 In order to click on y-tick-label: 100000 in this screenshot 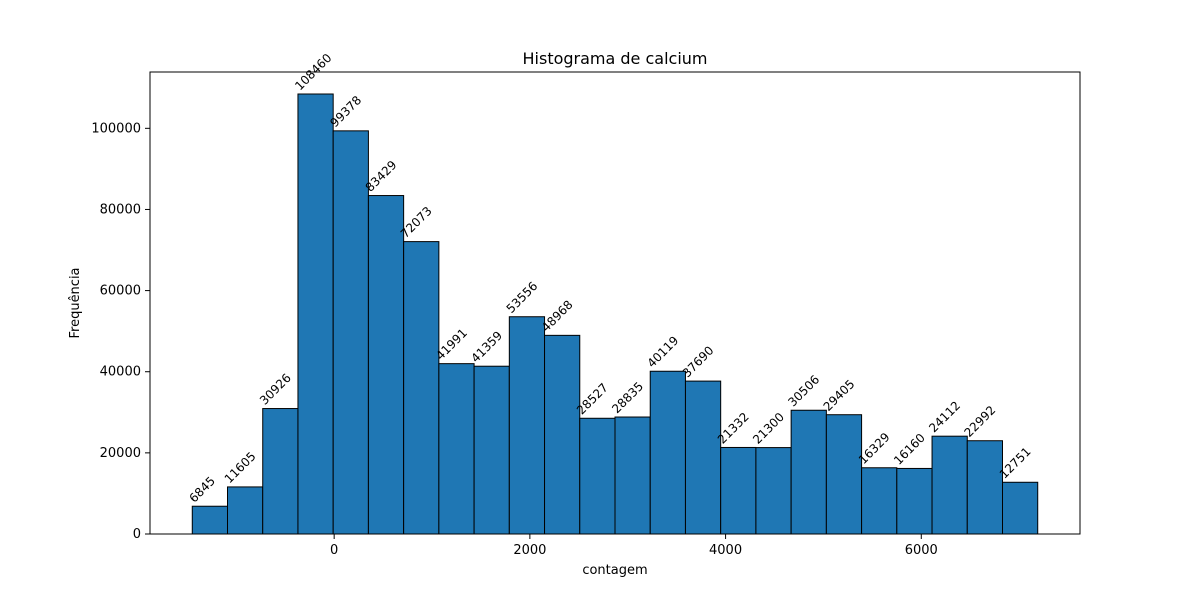, I will do `click(116, 128)`.